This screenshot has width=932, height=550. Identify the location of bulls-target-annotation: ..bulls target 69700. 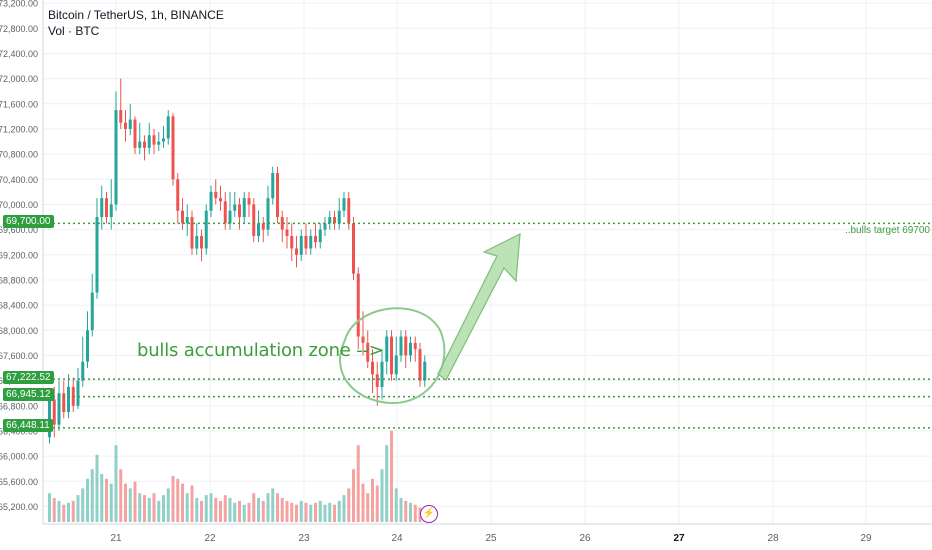
(887, 230).